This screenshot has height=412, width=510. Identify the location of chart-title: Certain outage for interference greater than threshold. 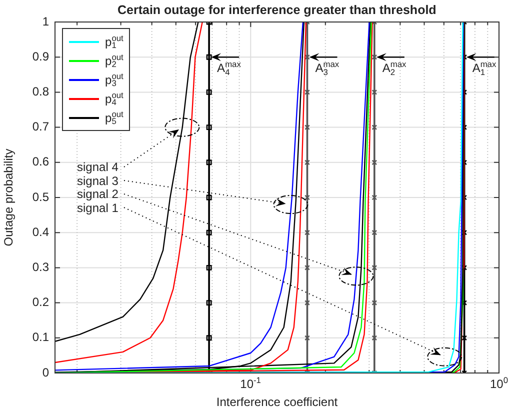
(277, 10).